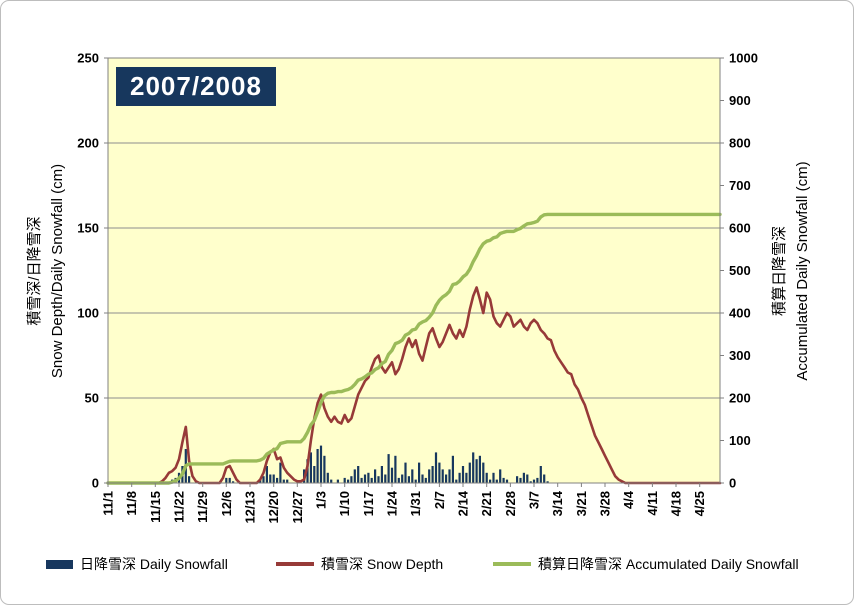 Image resolution: width=854 pixels, height=605 pixels. What do you see at coordinates (699, 503) in the screenshot?
I see `svg-text: 4/25` at bounding box center [699, 503].